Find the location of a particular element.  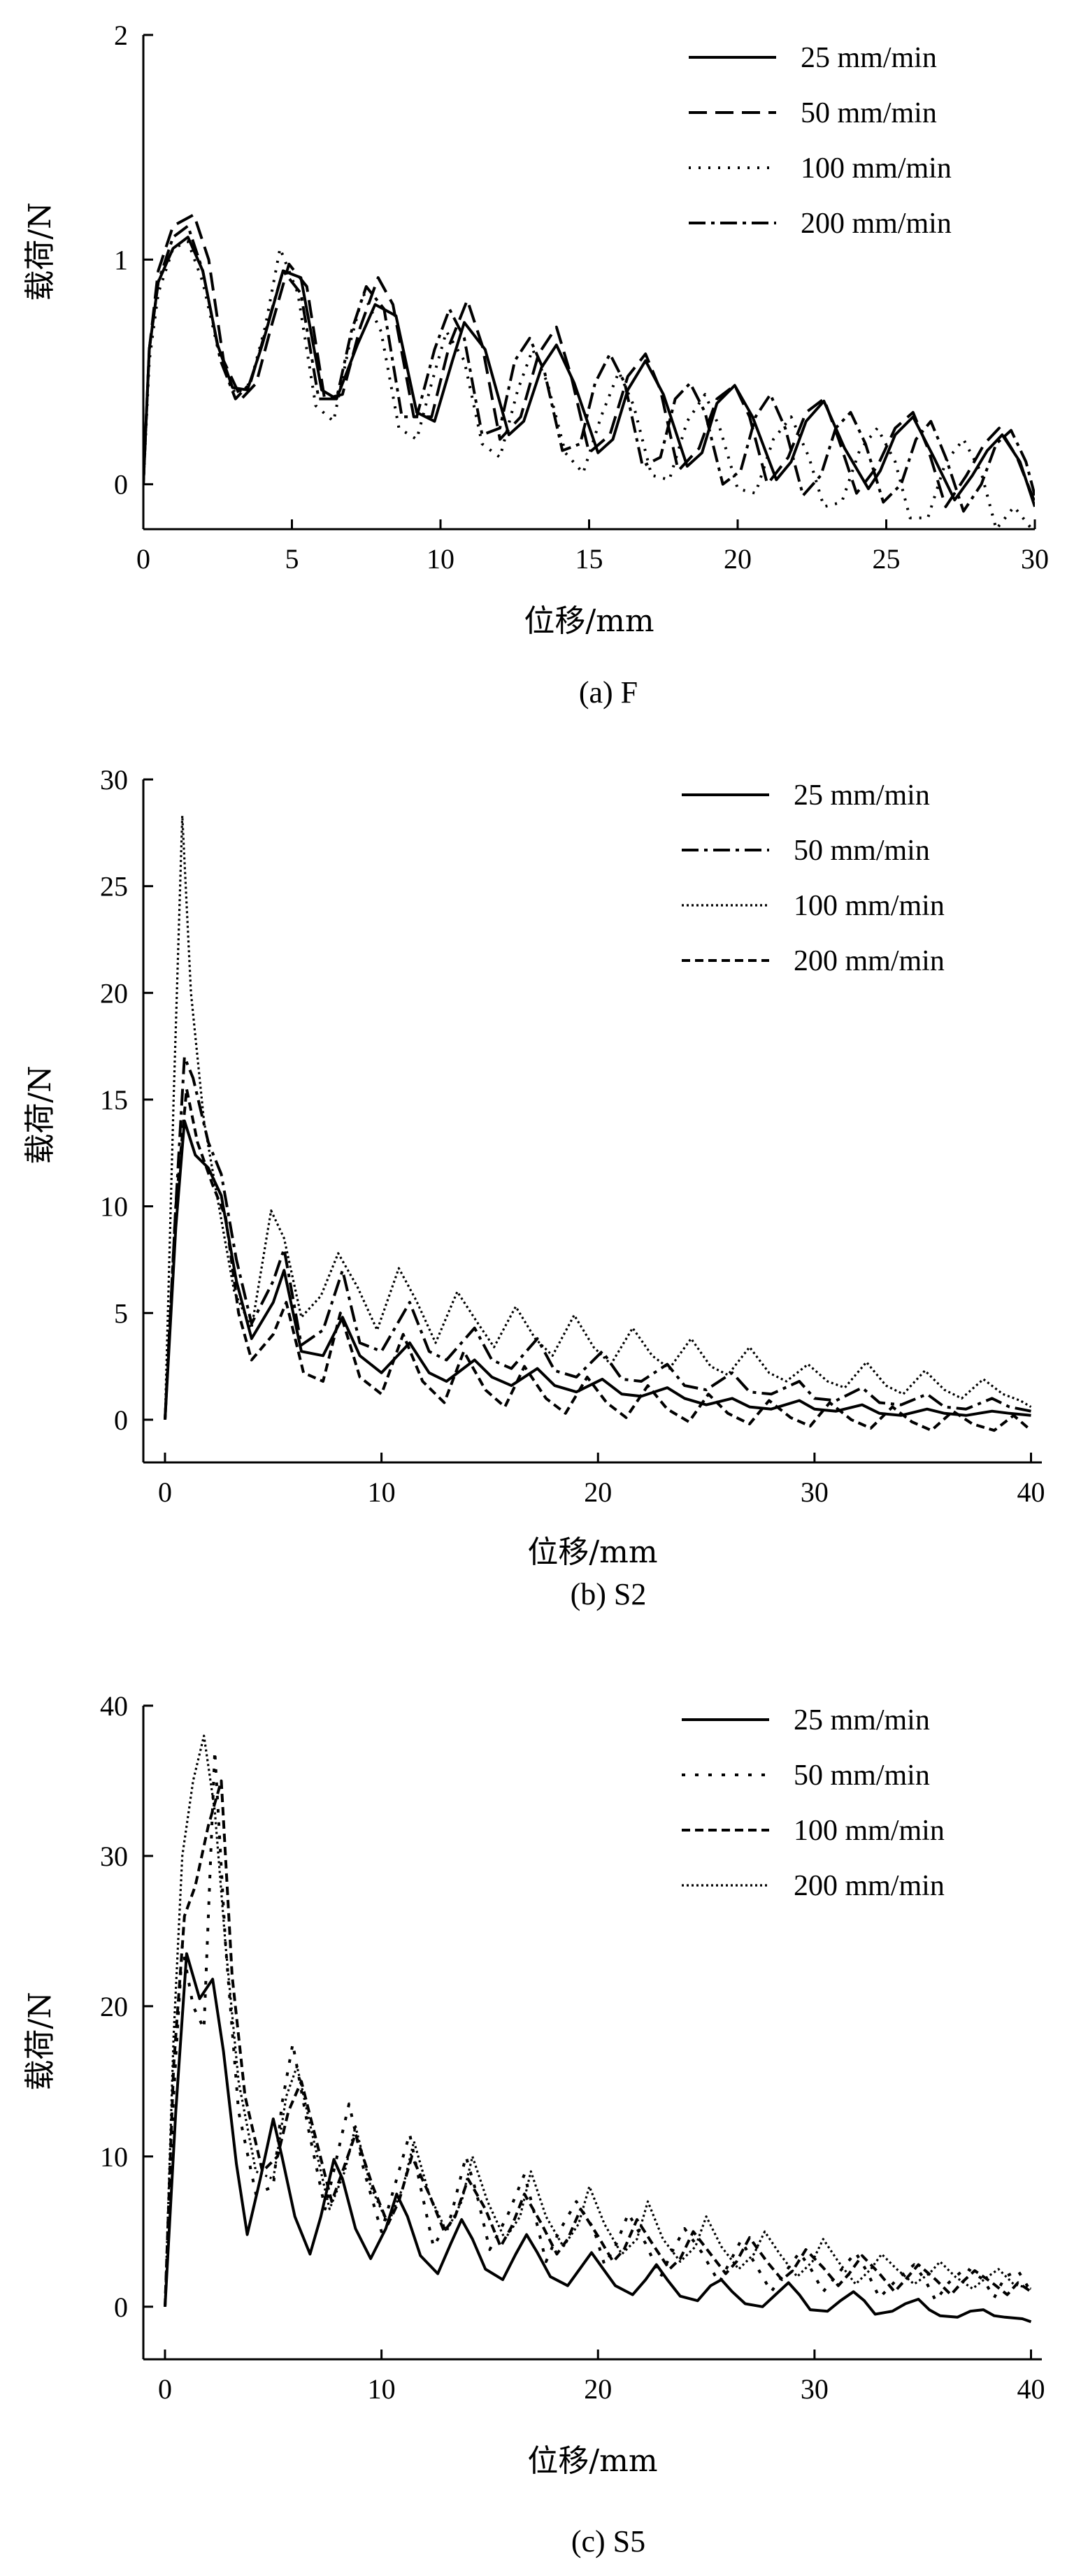

series-layer is located at coordinates (589, 371).